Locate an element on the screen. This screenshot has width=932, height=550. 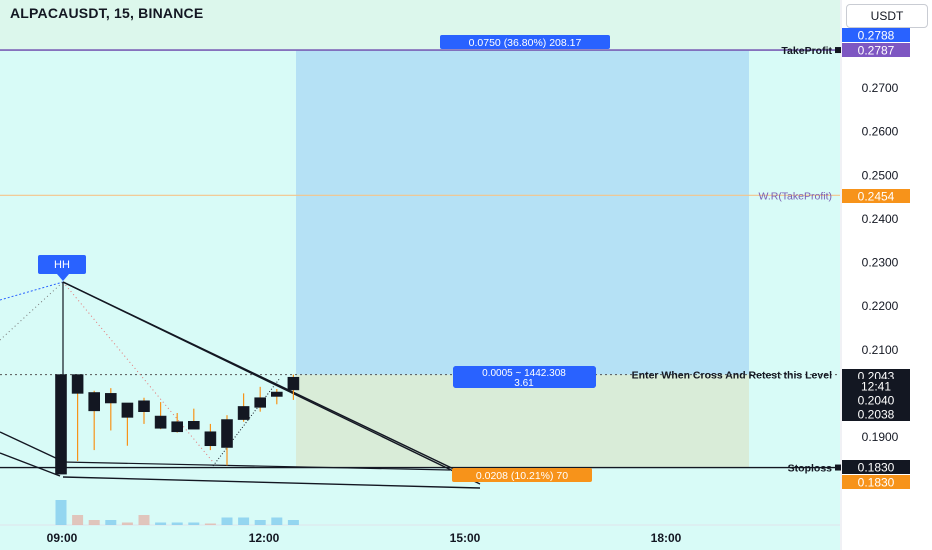
x-tick-label: 15:00 is located at coordinates (465, 538).